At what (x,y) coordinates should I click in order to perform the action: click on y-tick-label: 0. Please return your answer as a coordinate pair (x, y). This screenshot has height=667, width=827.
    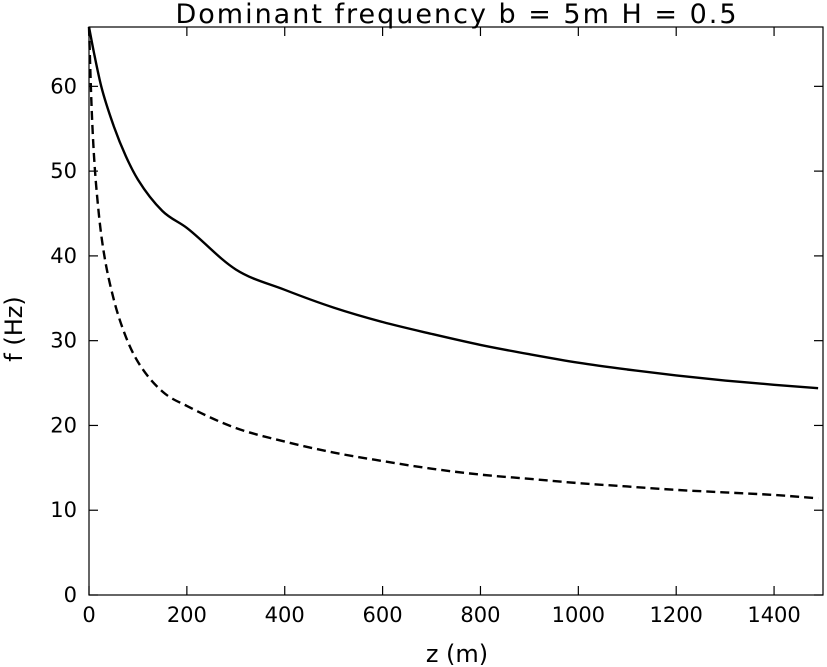
    Looking at the image, I should click on (70, 595).